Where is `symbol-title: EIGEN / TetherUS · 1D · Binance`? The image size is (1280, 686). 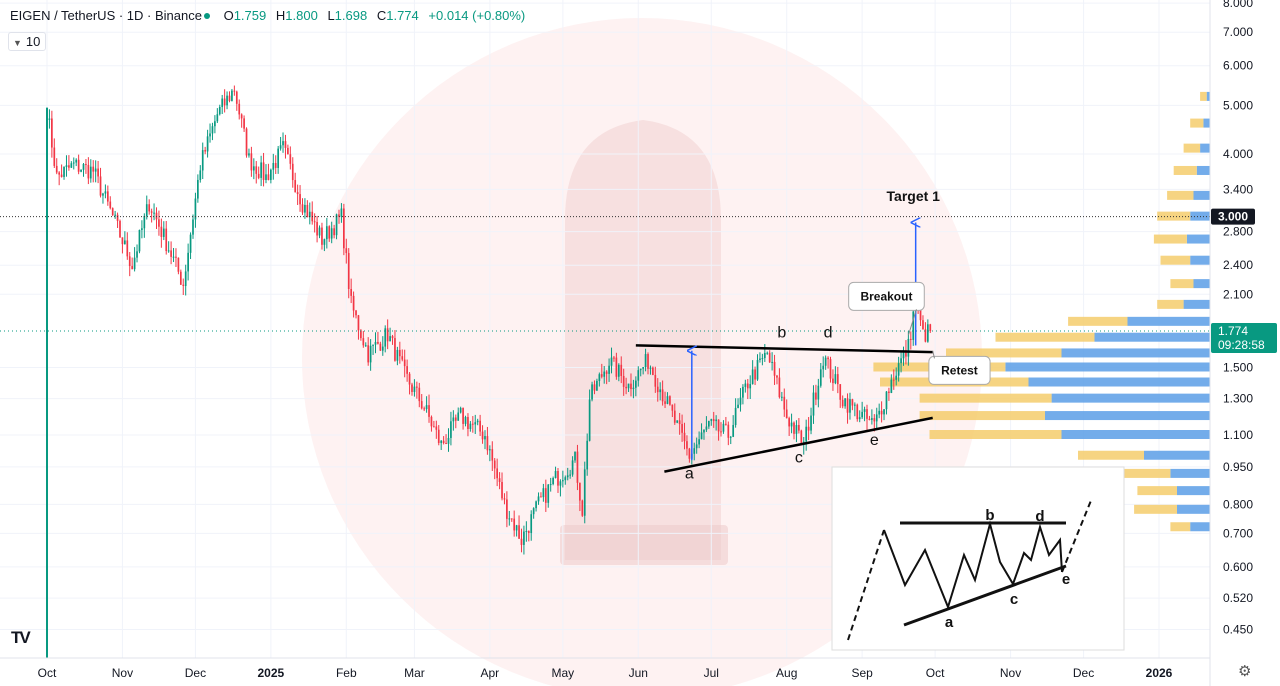 symbol-title: EIGEN / TetherUS · 1D · Binance is located at coordinates (106, 15).